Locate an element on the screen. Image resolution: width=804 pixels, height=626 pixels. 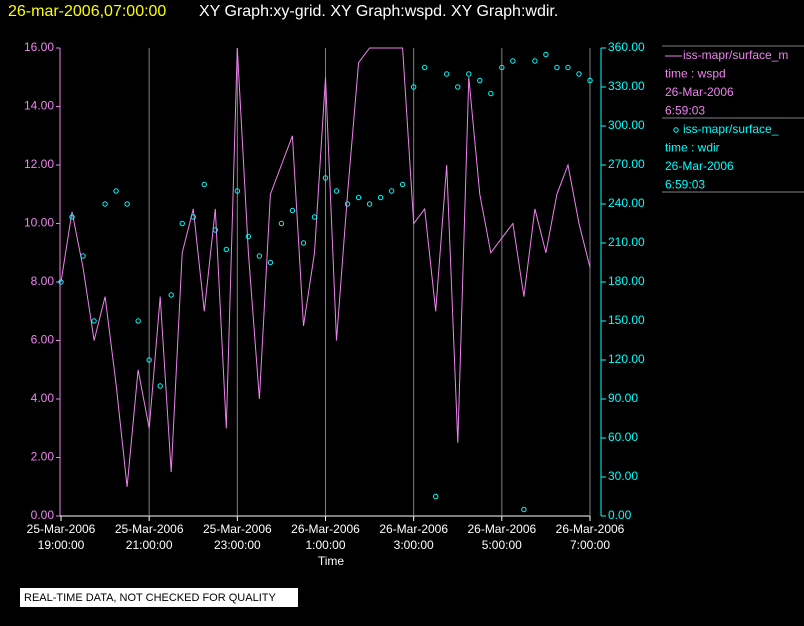
chart-title: 26-mar-2006,07:00:00 is located at coordinates (87, 11).